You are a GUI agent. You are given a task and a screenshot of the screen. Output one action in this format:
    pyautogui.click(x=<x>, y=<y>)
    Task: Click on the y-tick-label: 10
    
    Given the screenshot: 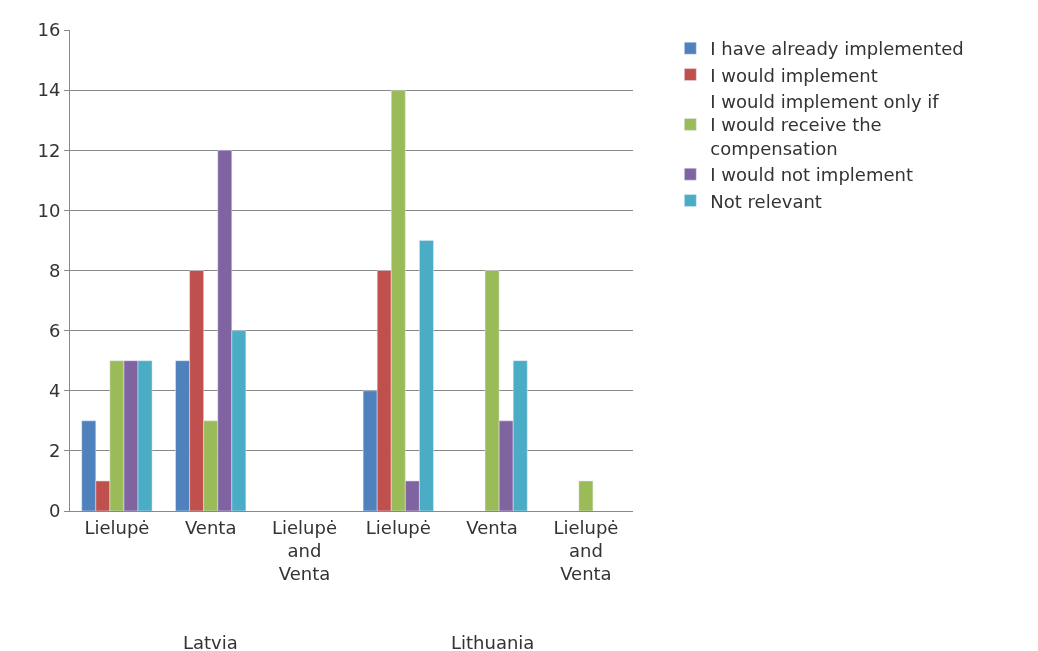 What is the action you would take?
    pyautogui.click(x=49, y=210)
    